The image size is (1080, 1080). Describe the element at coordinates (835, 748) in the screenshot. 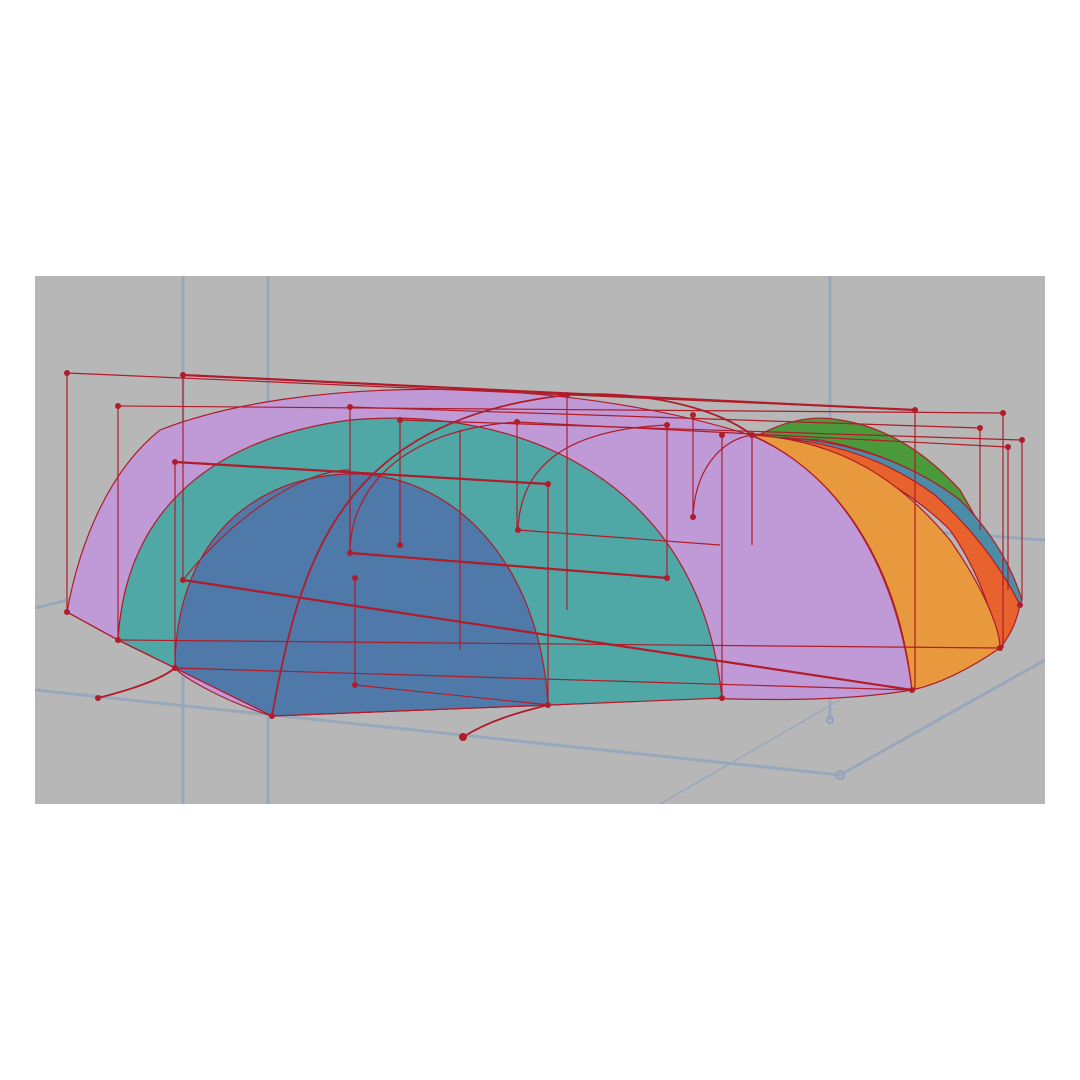

I see `grid-markers` at that location.